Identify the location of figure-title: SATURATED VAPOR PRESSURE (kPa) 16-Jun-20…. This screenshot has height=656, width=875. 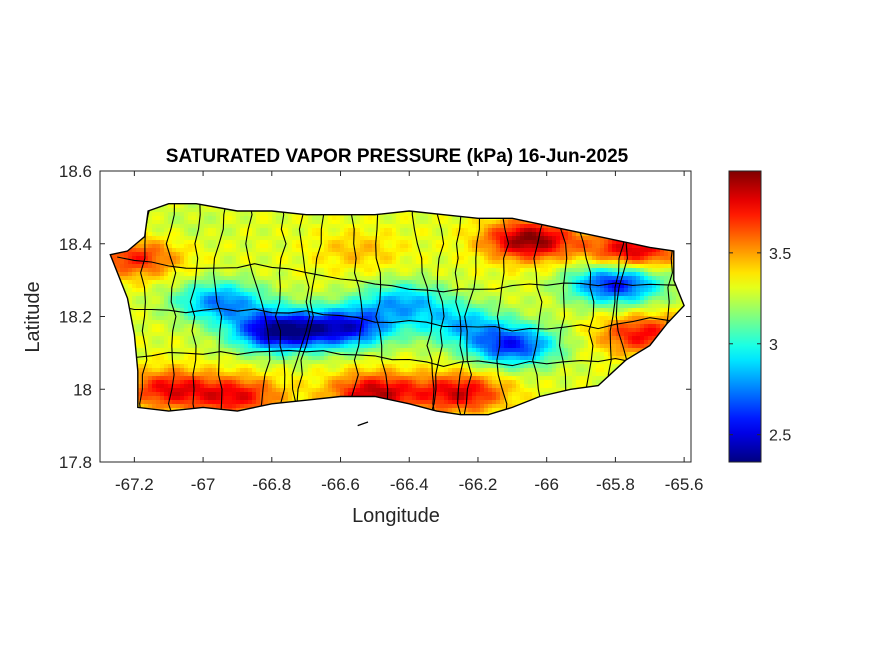
(397, 156).